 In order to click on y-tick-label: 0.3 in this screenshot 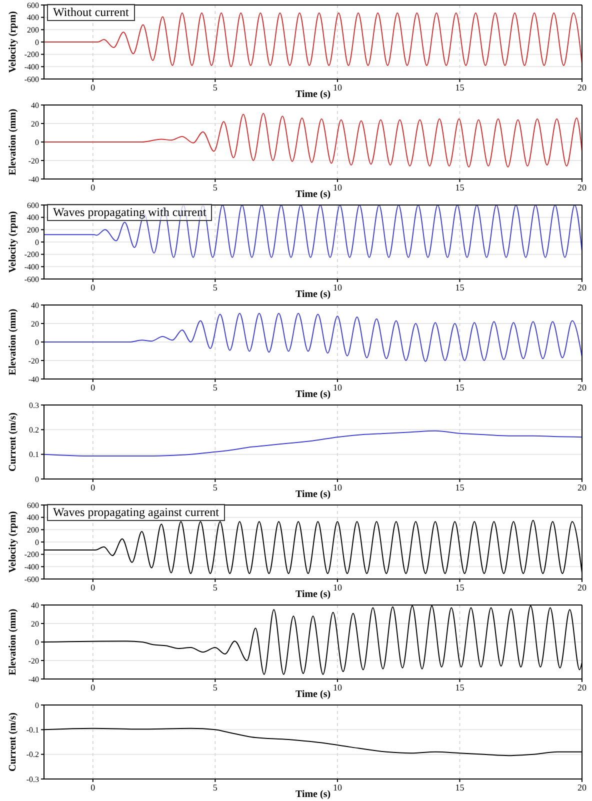, I will do `click(34, 405)`.